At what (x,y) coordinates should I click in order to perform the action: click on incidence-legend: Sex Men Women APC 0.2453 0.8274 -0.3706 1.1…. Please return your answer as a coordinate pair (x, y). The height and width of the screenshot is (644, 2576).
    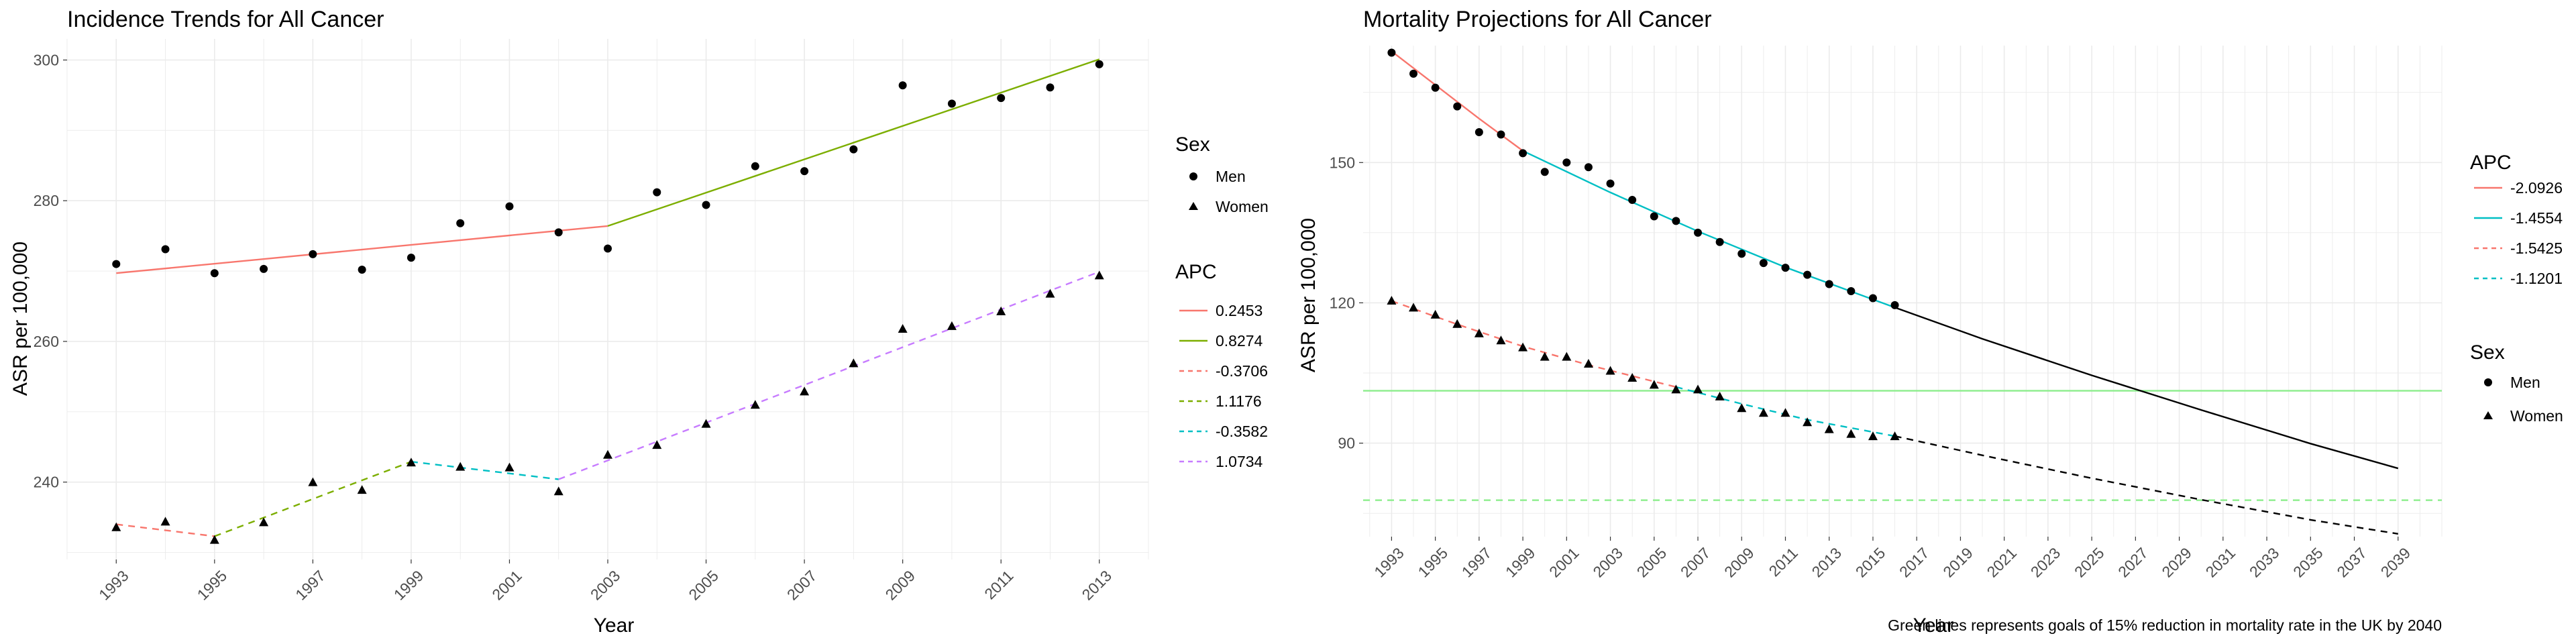
    Looking at the image, I should click on (1222, 301).